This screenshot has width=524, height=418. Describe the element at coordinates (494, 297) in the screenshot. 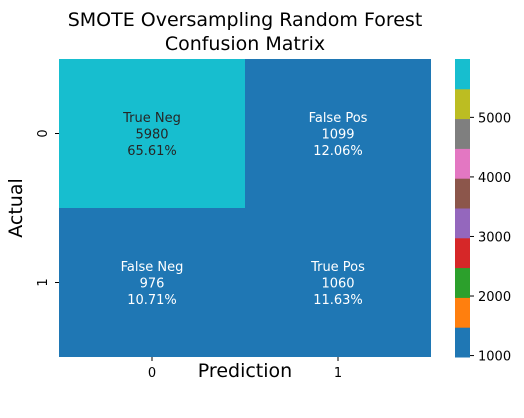

I see `colorbar-tick-label-1: 2000` at that location.